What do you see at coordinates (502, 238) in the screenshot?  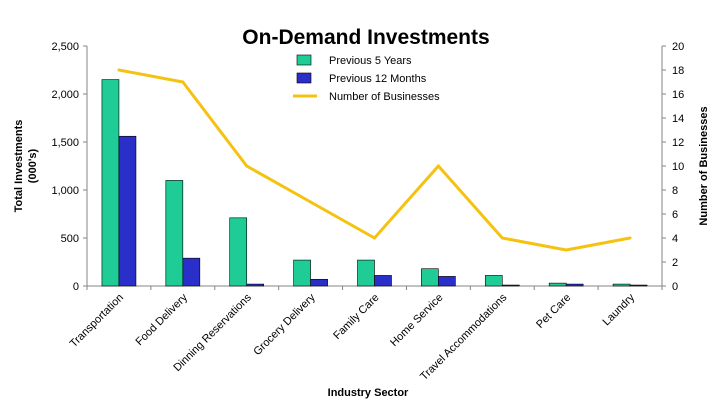 I see `line-point-travel-accommodations` at bounding box center [502, 238].